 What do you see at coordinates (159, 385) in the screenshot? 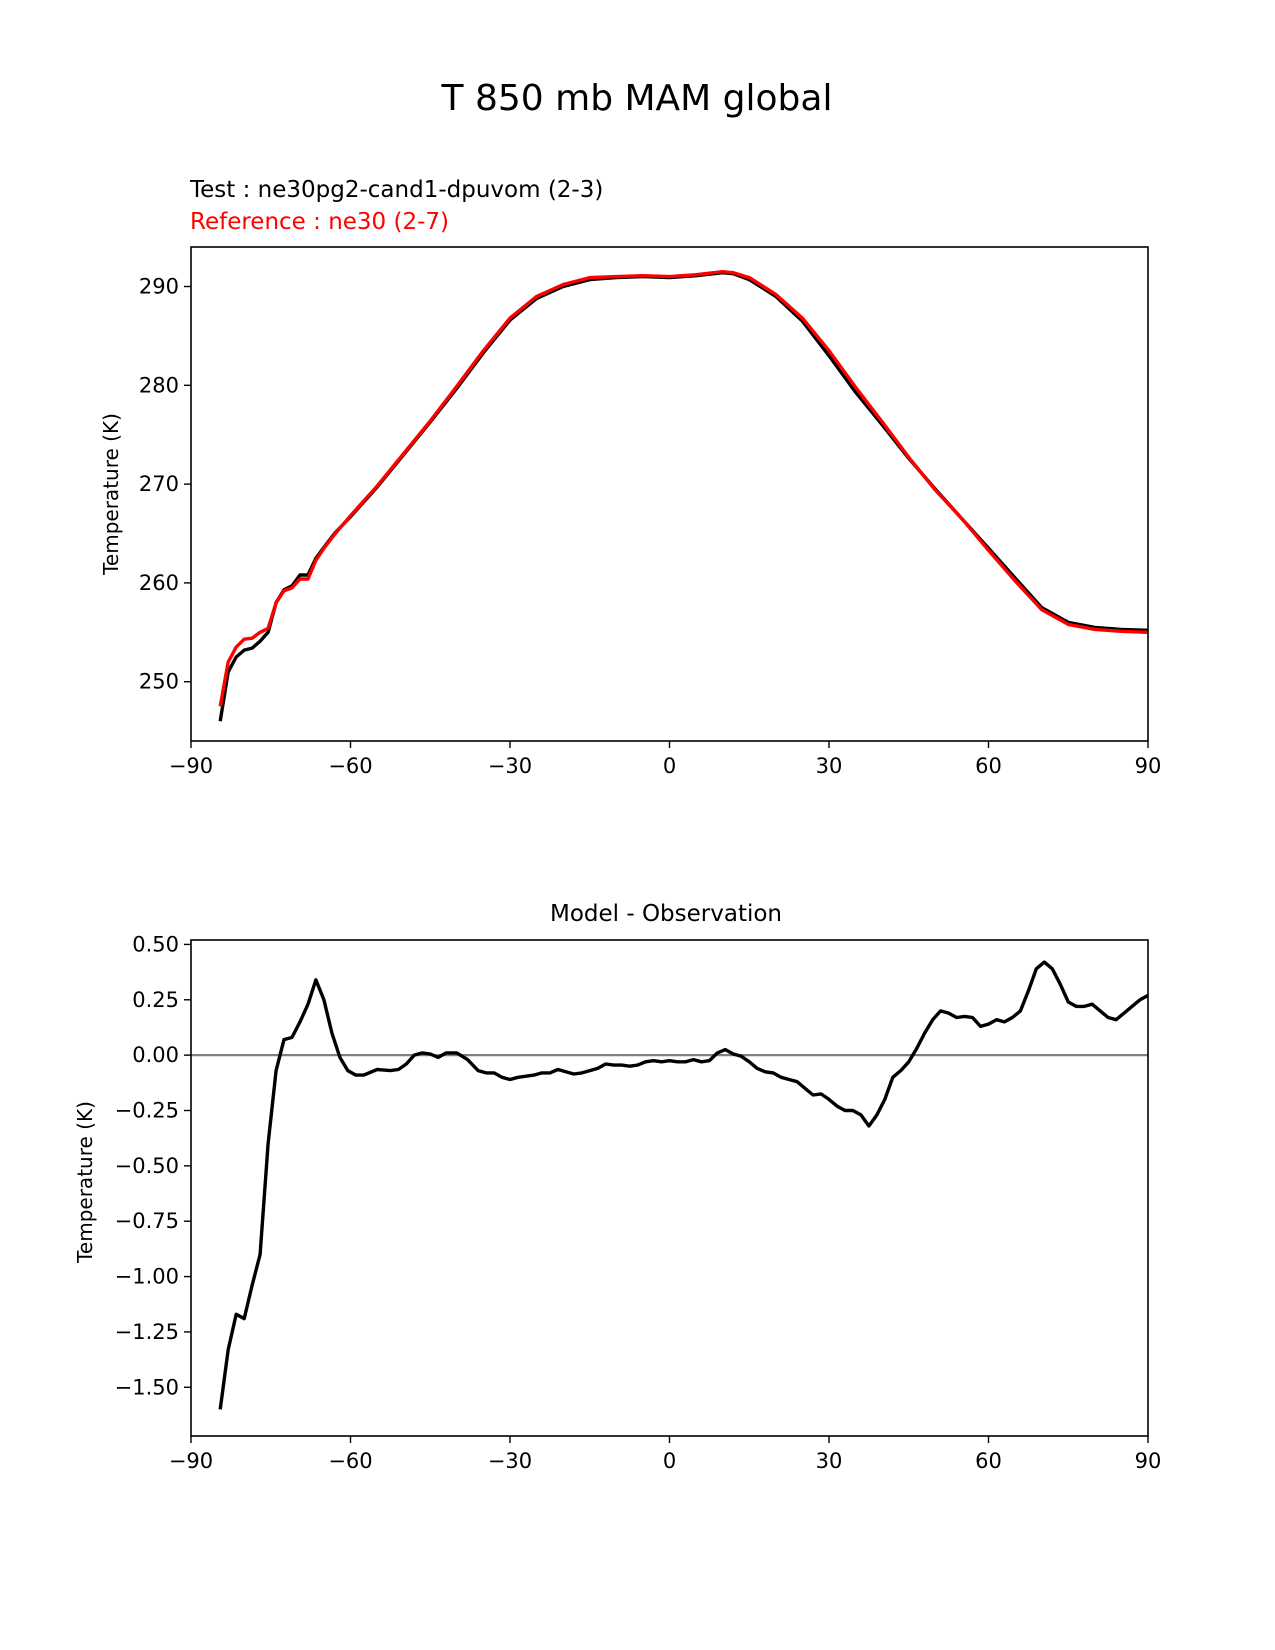
I see `top-y-tick-label: 280` at bounding box center [159, 385].